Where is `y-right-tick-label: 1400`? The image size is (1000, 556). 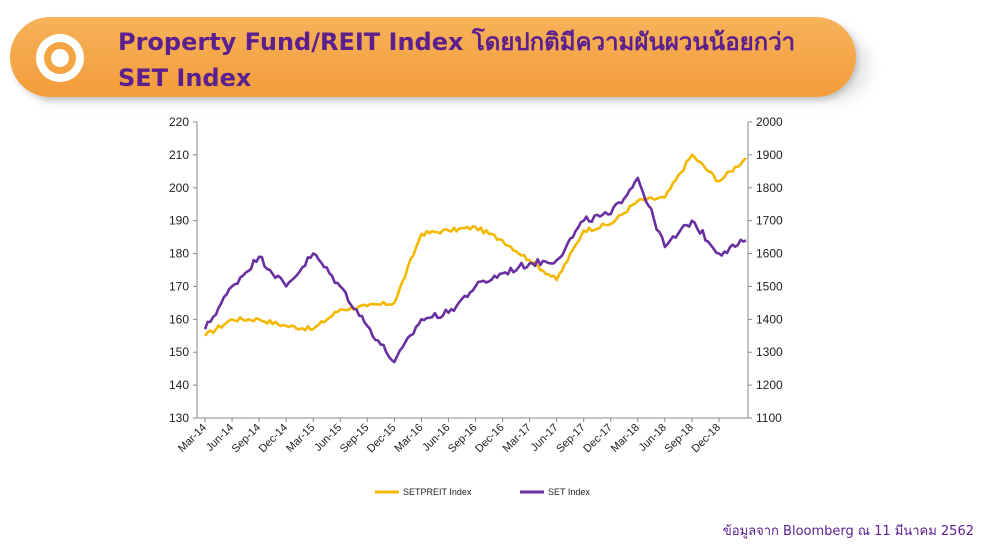 y-right-tick-label: 1400 is located at coordinates (769, 319).